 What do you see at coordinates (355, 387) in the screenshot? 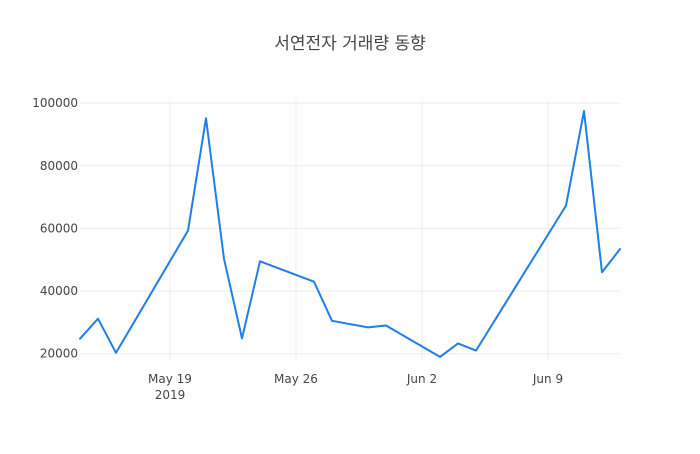
I see `x-axis: May 19 2019 May 26 Jun 2 Jun 9` at bounding box center [355, 387].